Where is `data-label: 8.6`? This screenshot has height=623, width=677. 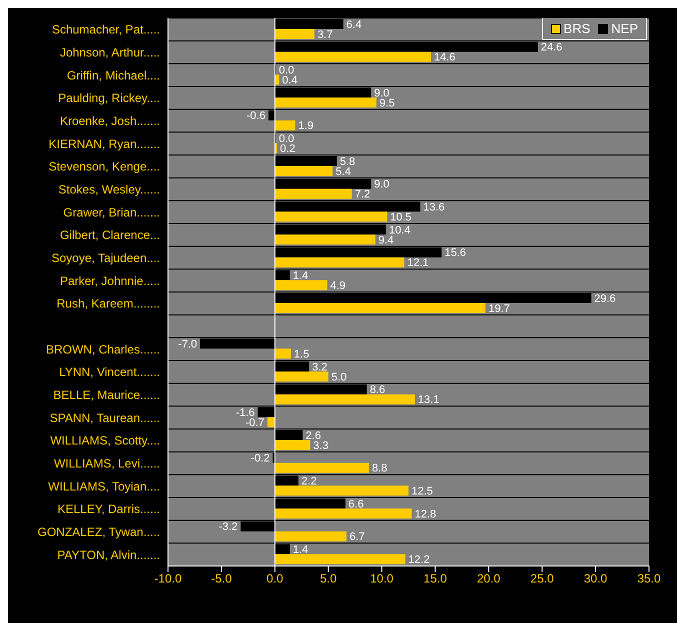
data-label: 8.6 is located at coordinates (378, 390).